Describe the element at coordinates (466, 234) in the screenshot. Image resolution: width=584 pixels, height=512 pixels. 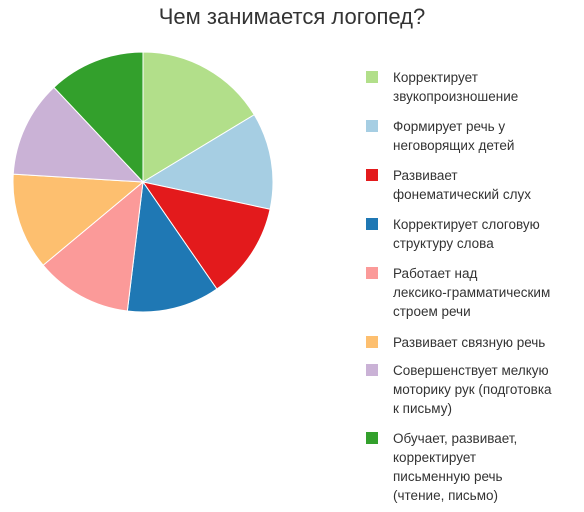
I see `legend-label: Корректирует слоговую структуру слова` at that location.